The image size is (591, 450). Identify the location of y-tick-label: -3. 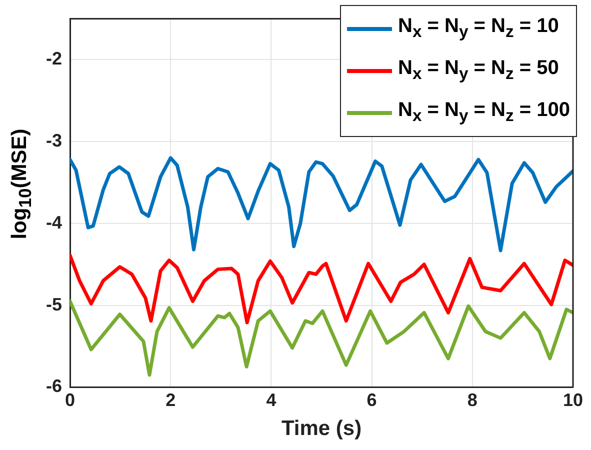
(54, 140).